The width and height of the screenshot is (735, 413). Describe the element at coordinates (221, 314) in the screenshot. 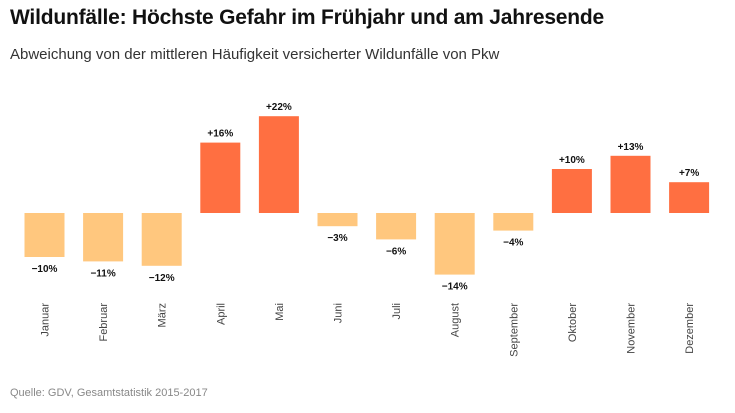

I see `month-label: April` at that location.